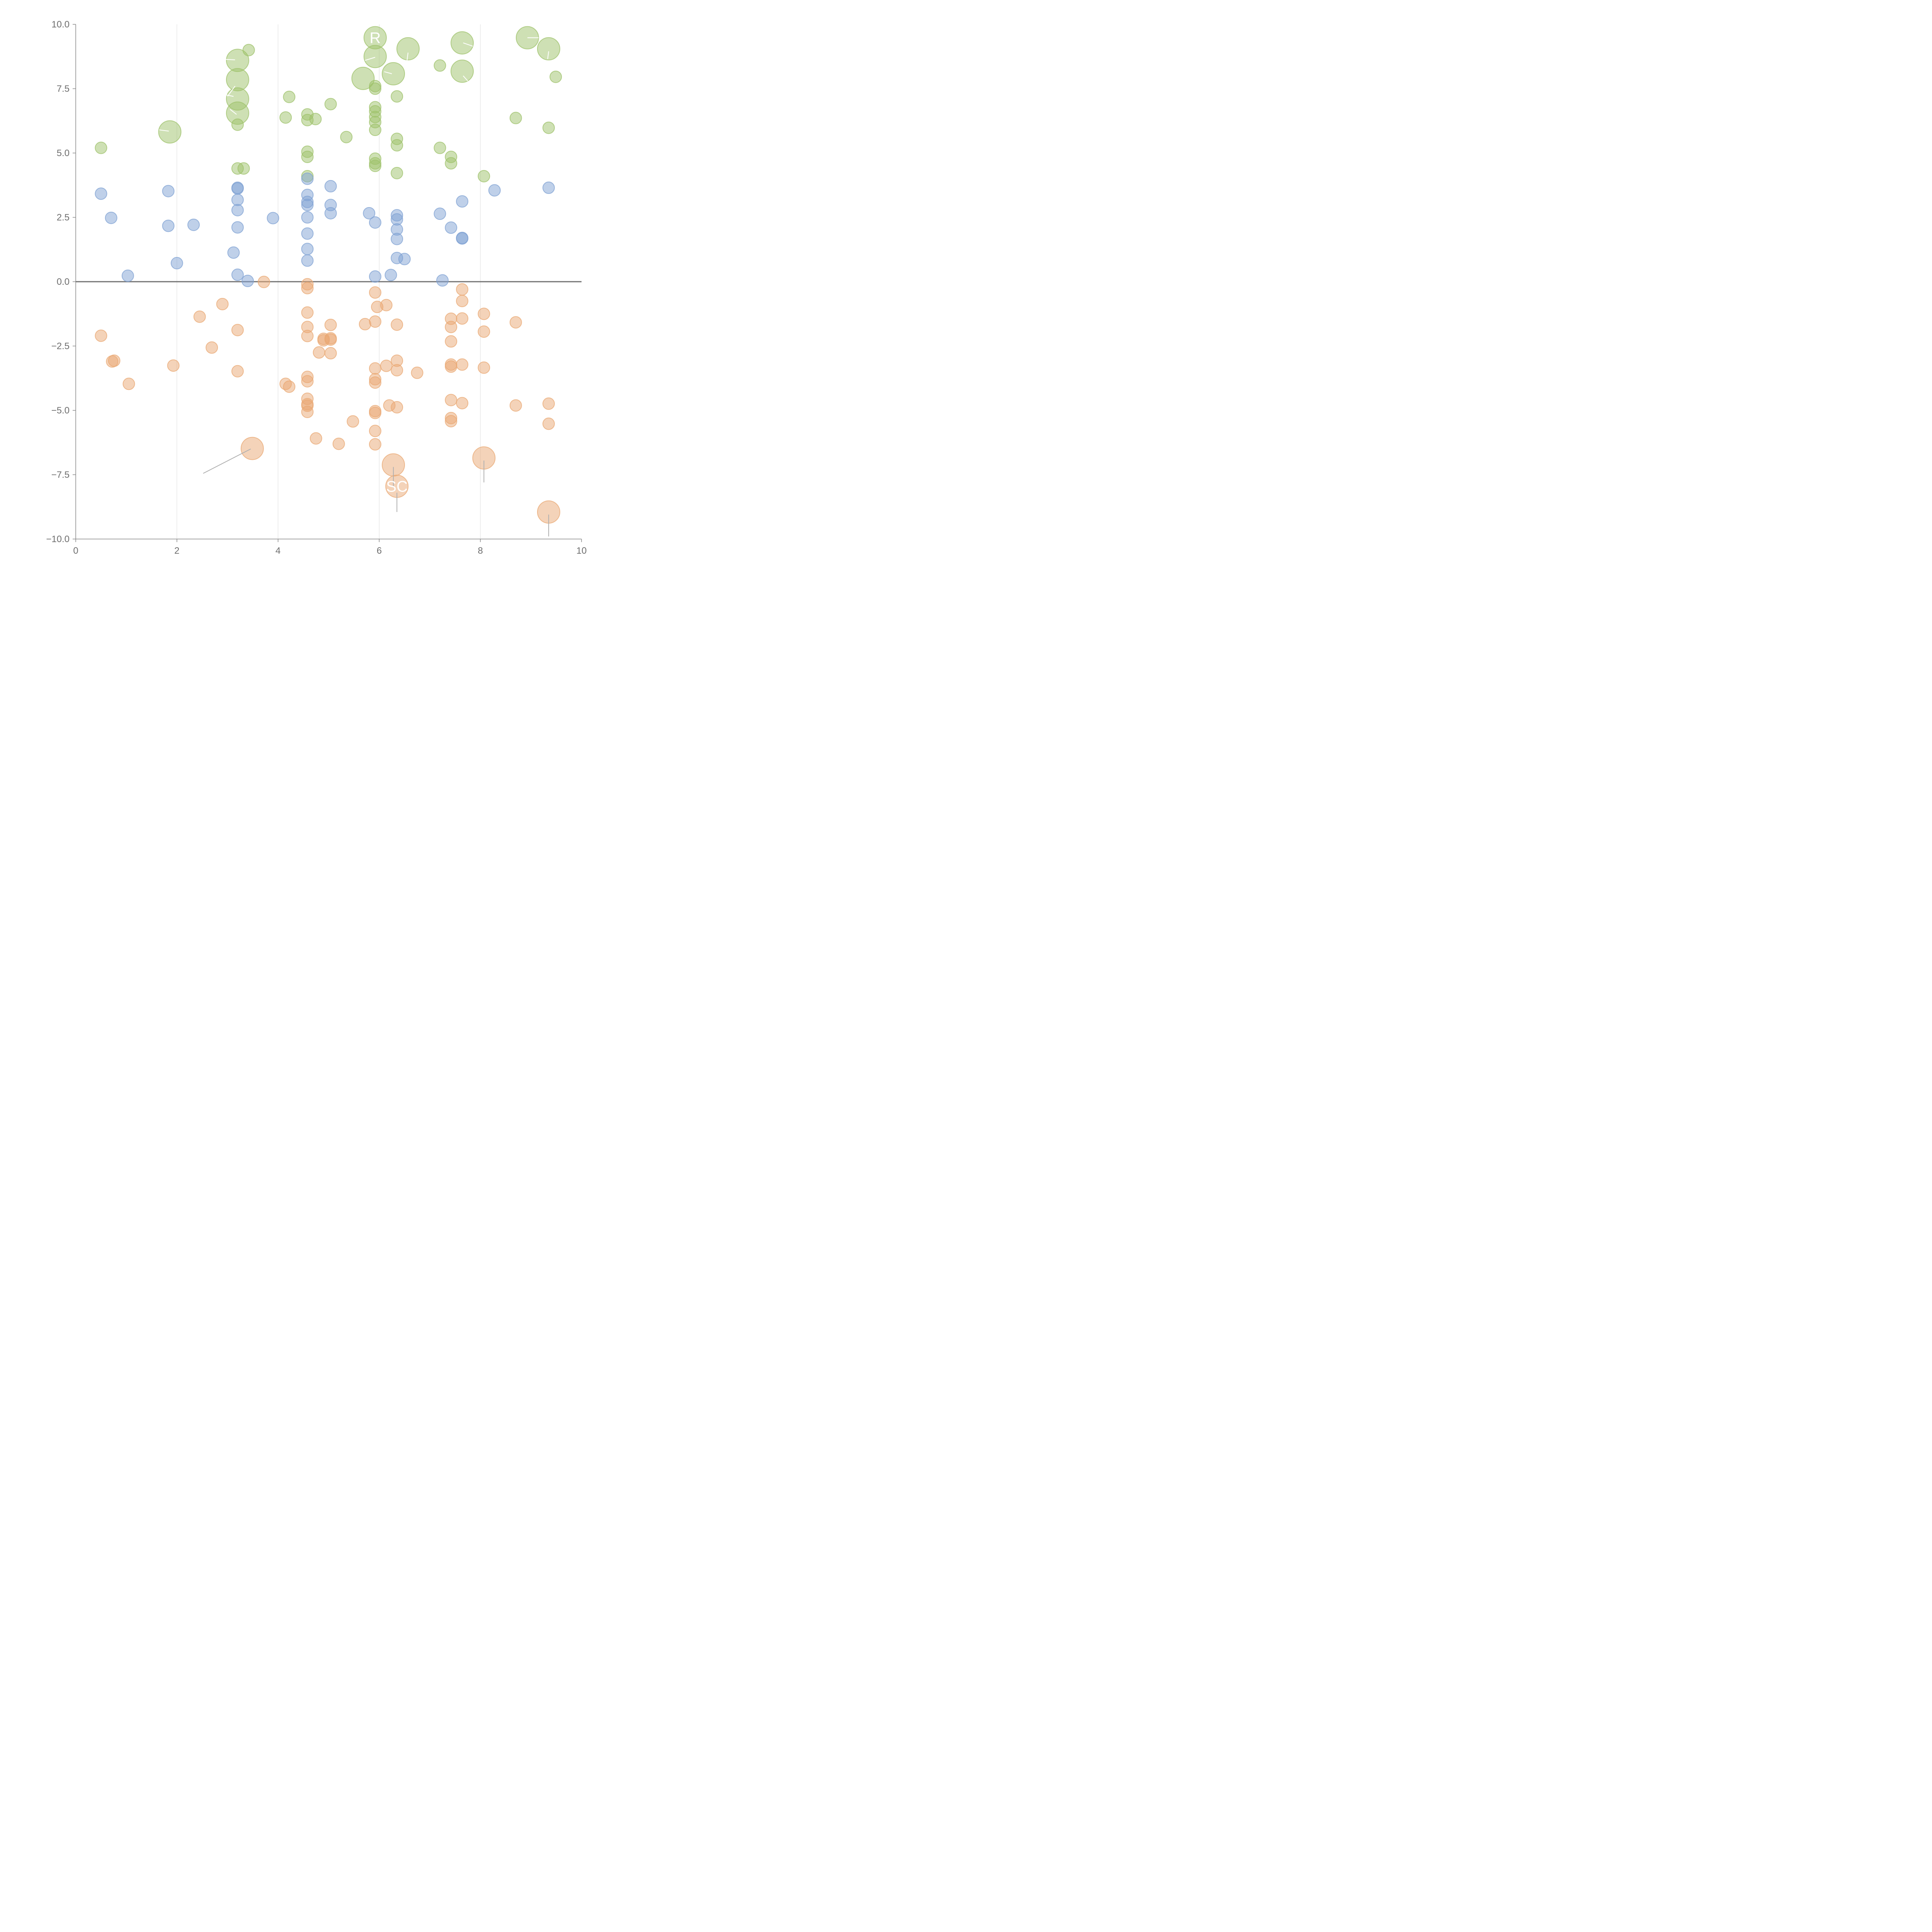 This screenshot has height=1932, width=1932. I want to click on y-tick-label: 2.5, so click(64, 218).